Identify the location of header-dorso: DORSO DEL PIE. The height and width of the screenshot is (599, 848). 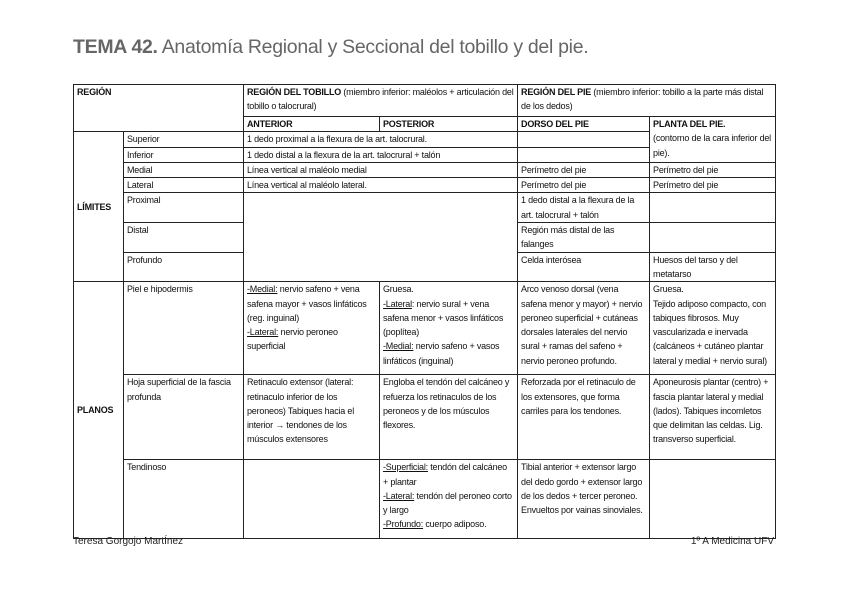
(584, 124).